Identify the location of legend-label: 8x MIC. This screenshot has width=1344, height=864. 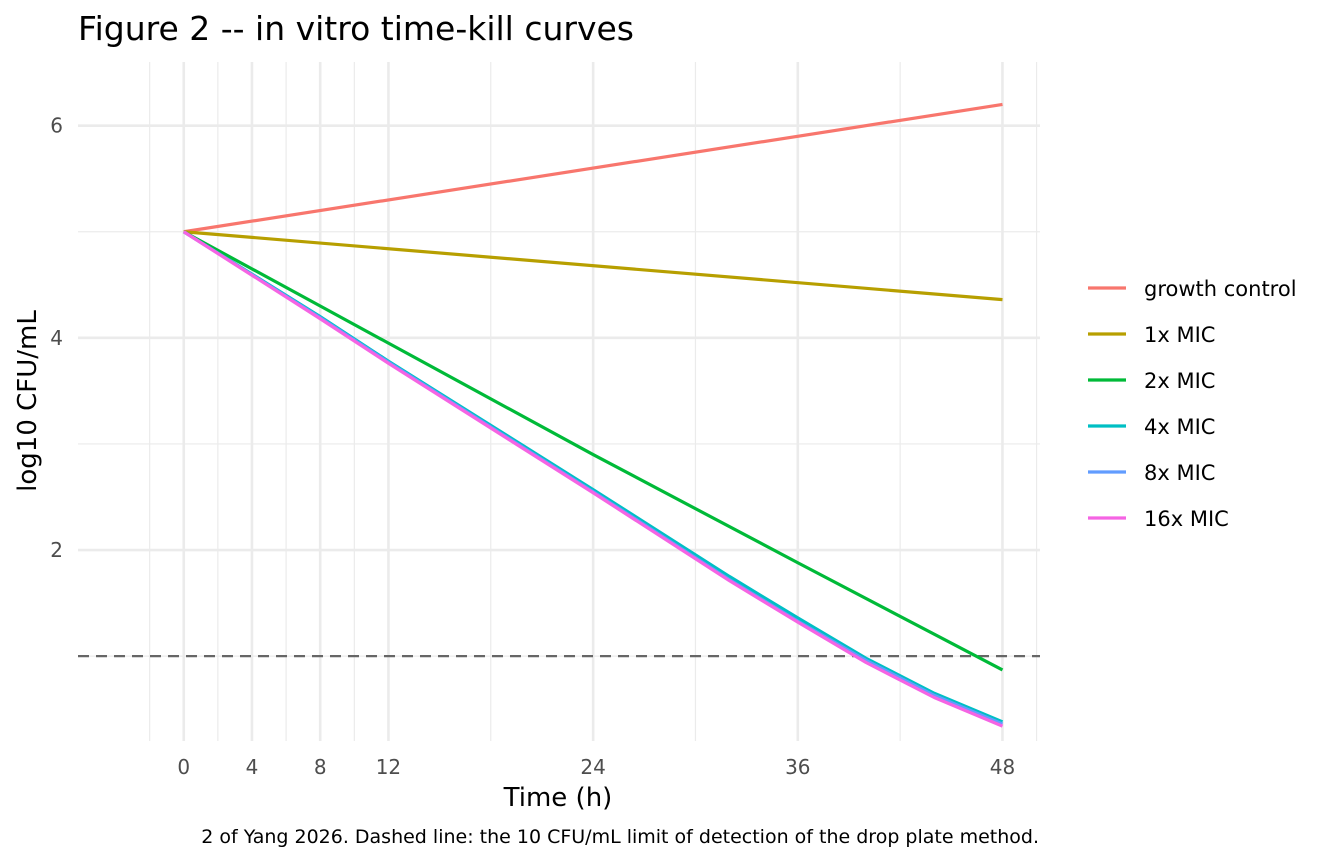
(1179, 473).